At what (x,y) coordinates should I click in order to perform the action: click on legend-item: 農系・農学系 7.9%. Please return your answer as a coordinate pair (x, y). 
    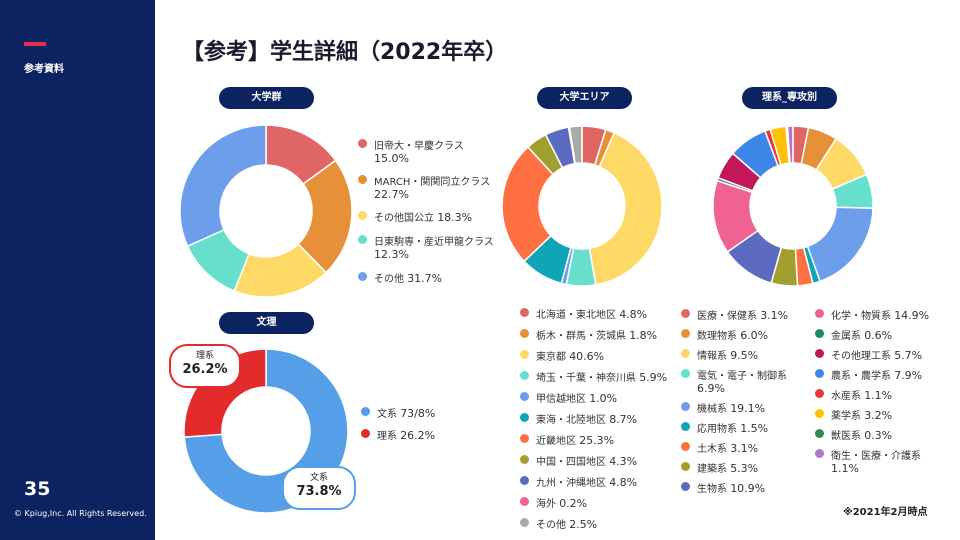
    Looking at the image, I should click on (880, 374).